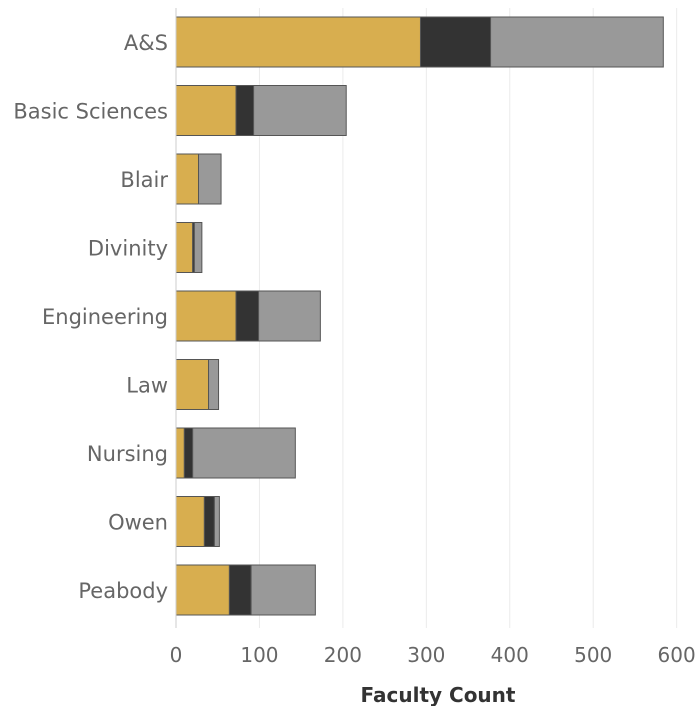 The height and width of the screenshot is (706, 699). I want to click on category-label: Divinity, so click(128, 249).